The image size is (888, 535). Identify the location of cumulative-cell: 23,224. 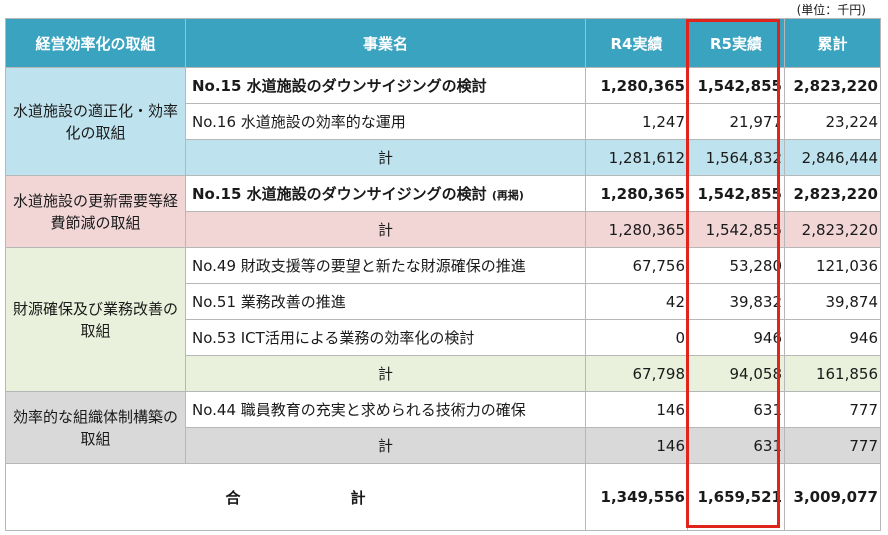
(832, 121).